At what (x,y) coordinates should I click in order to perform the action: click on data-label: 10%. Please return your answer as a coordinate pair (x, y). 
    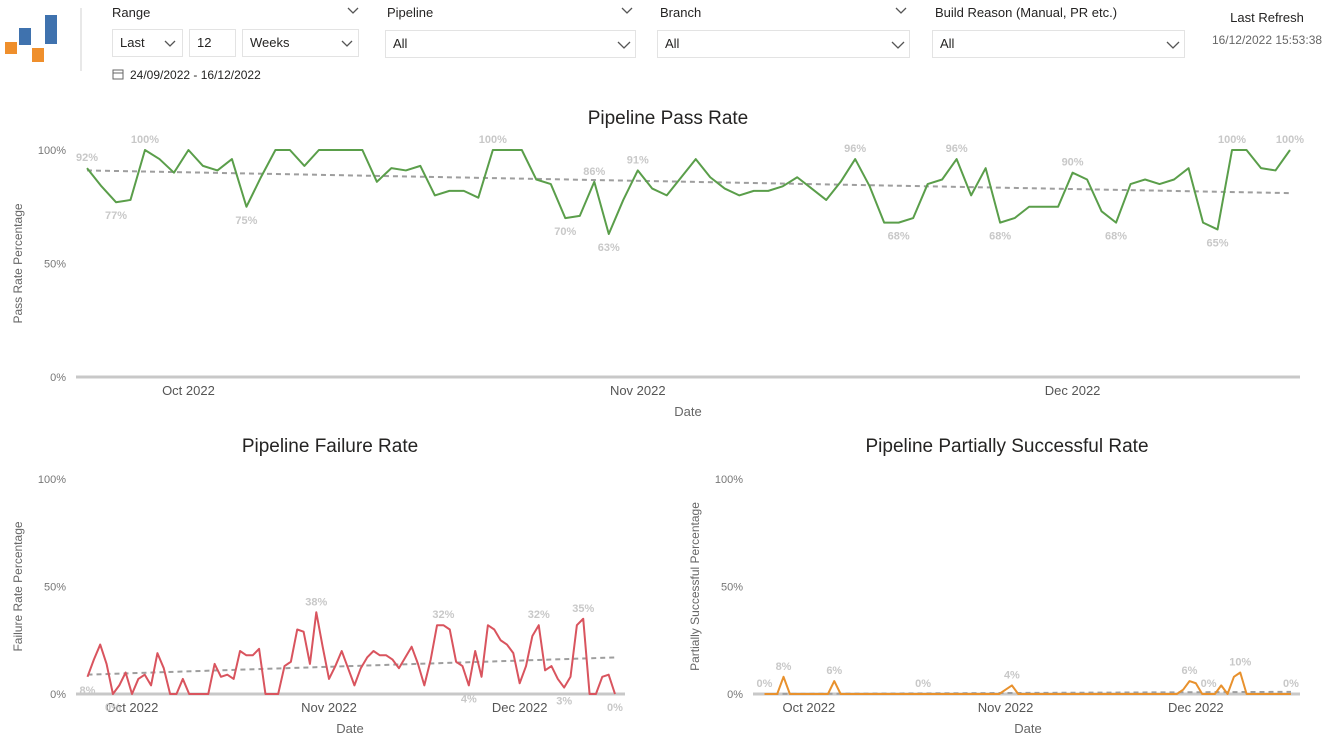
    Looking at the image, I should click on (1240, 663).